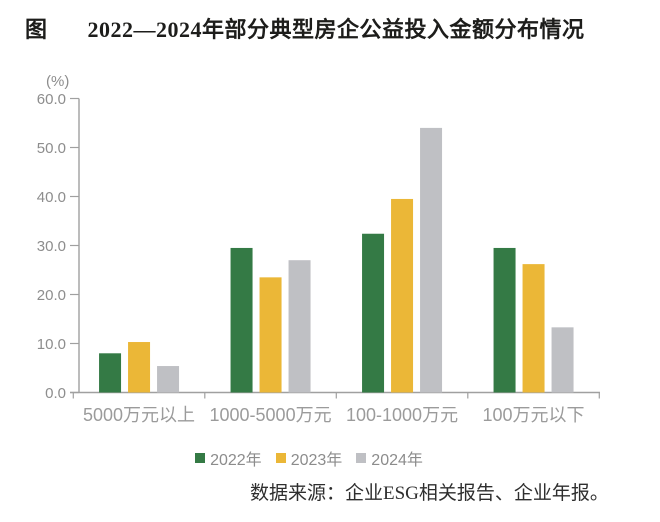 The image size is (660, 522). I want to click on bar-2024年-1000-5000万元, so click(299, 326).